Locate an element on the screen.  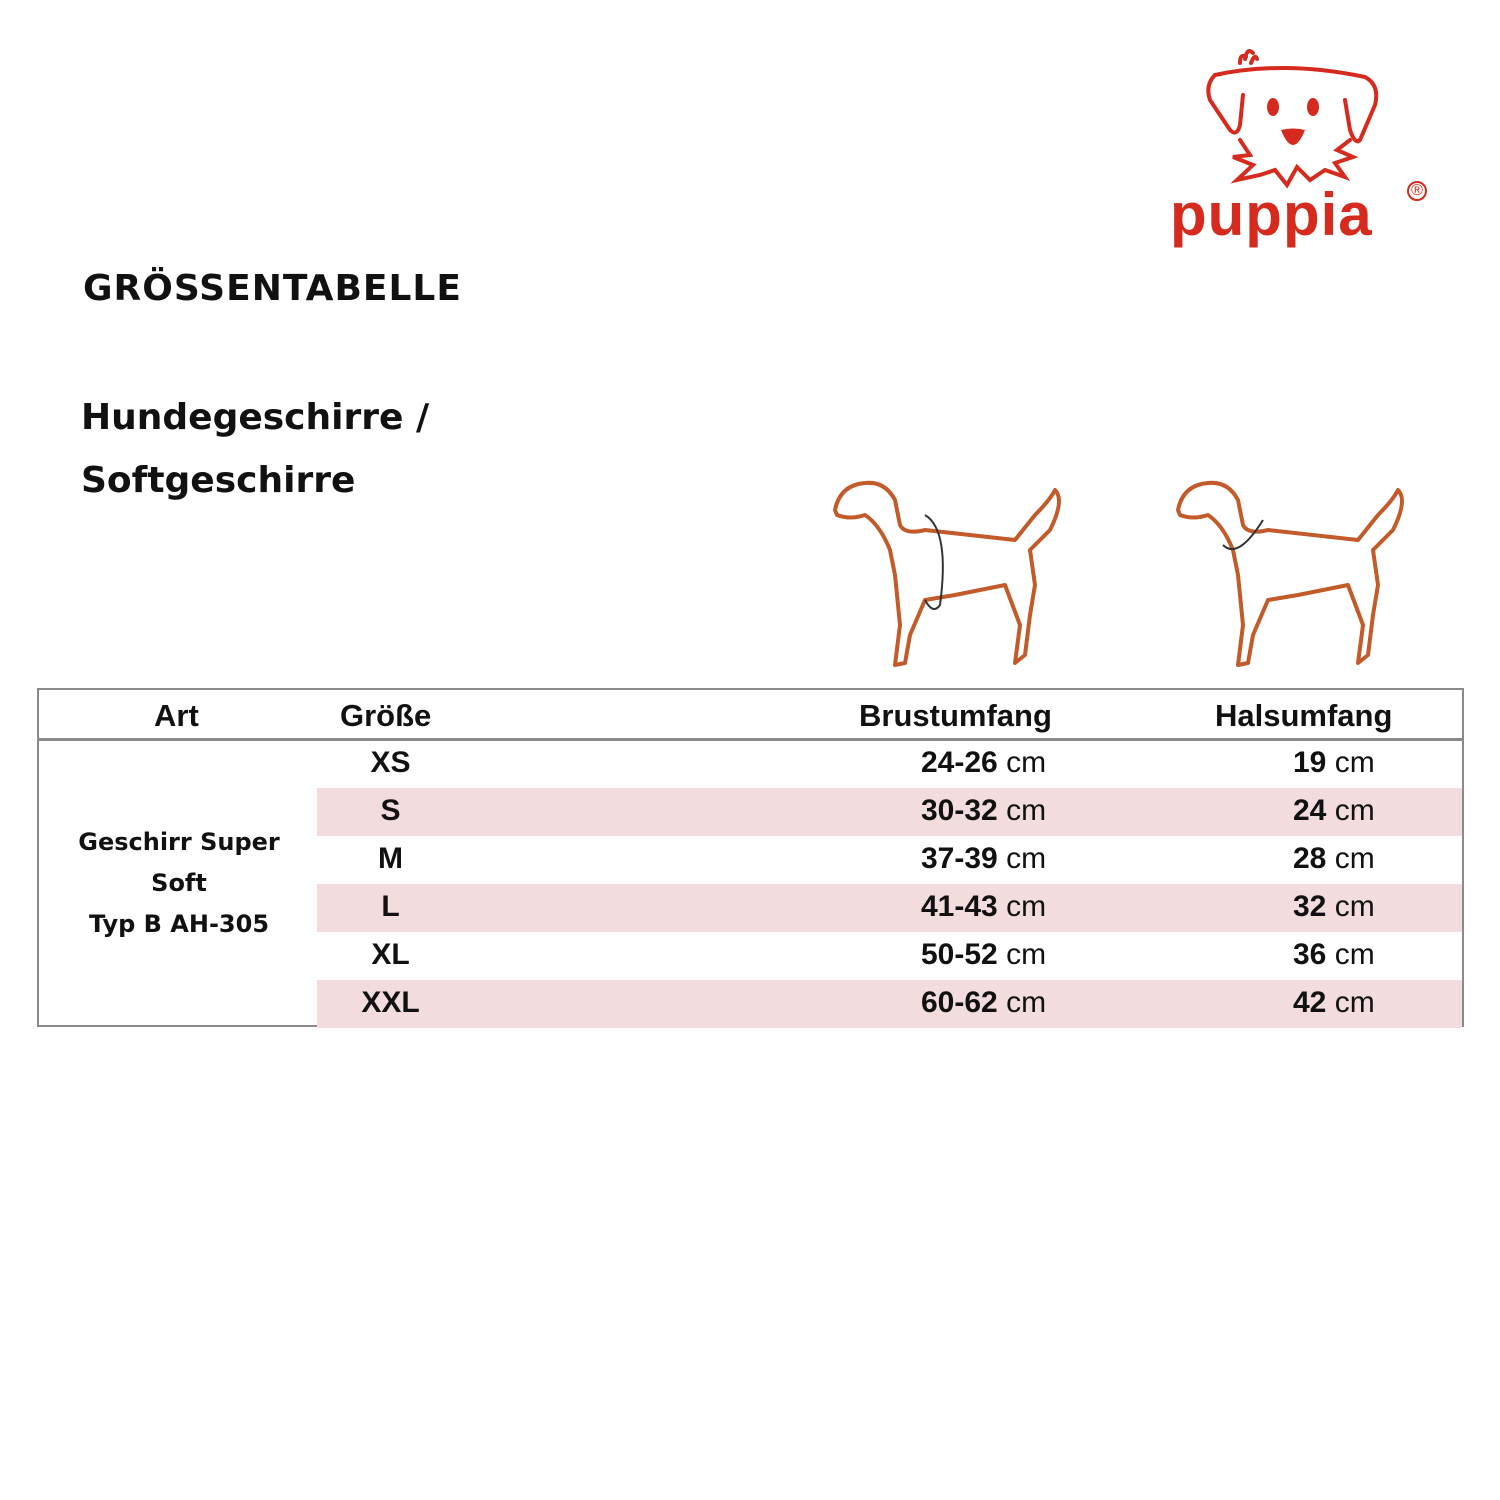
brand-name: puppia is located at coordinates (1271, 214).